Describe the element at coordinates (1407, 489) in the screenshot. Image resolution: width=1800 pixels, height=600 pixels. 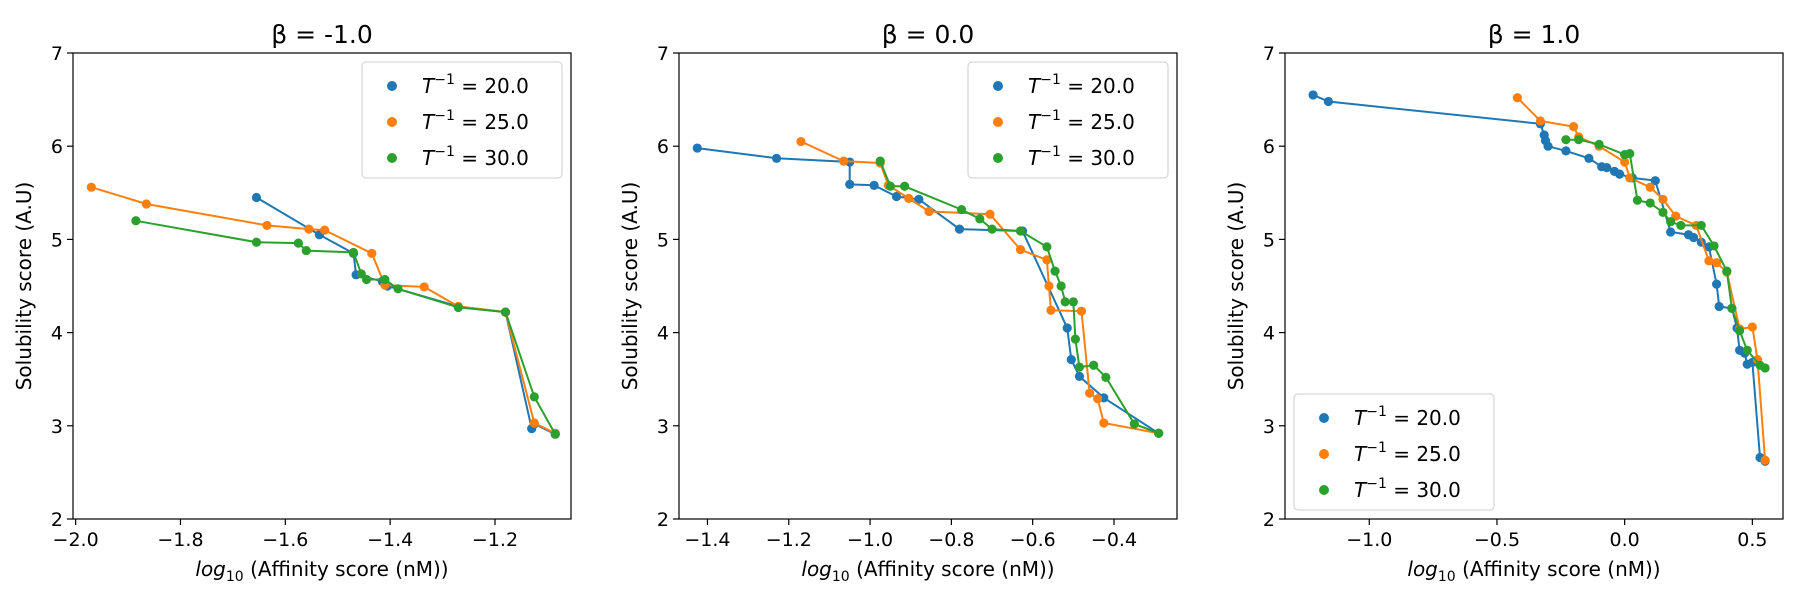
I see `legend-entry-label: T−1 = 30.0` at that location.